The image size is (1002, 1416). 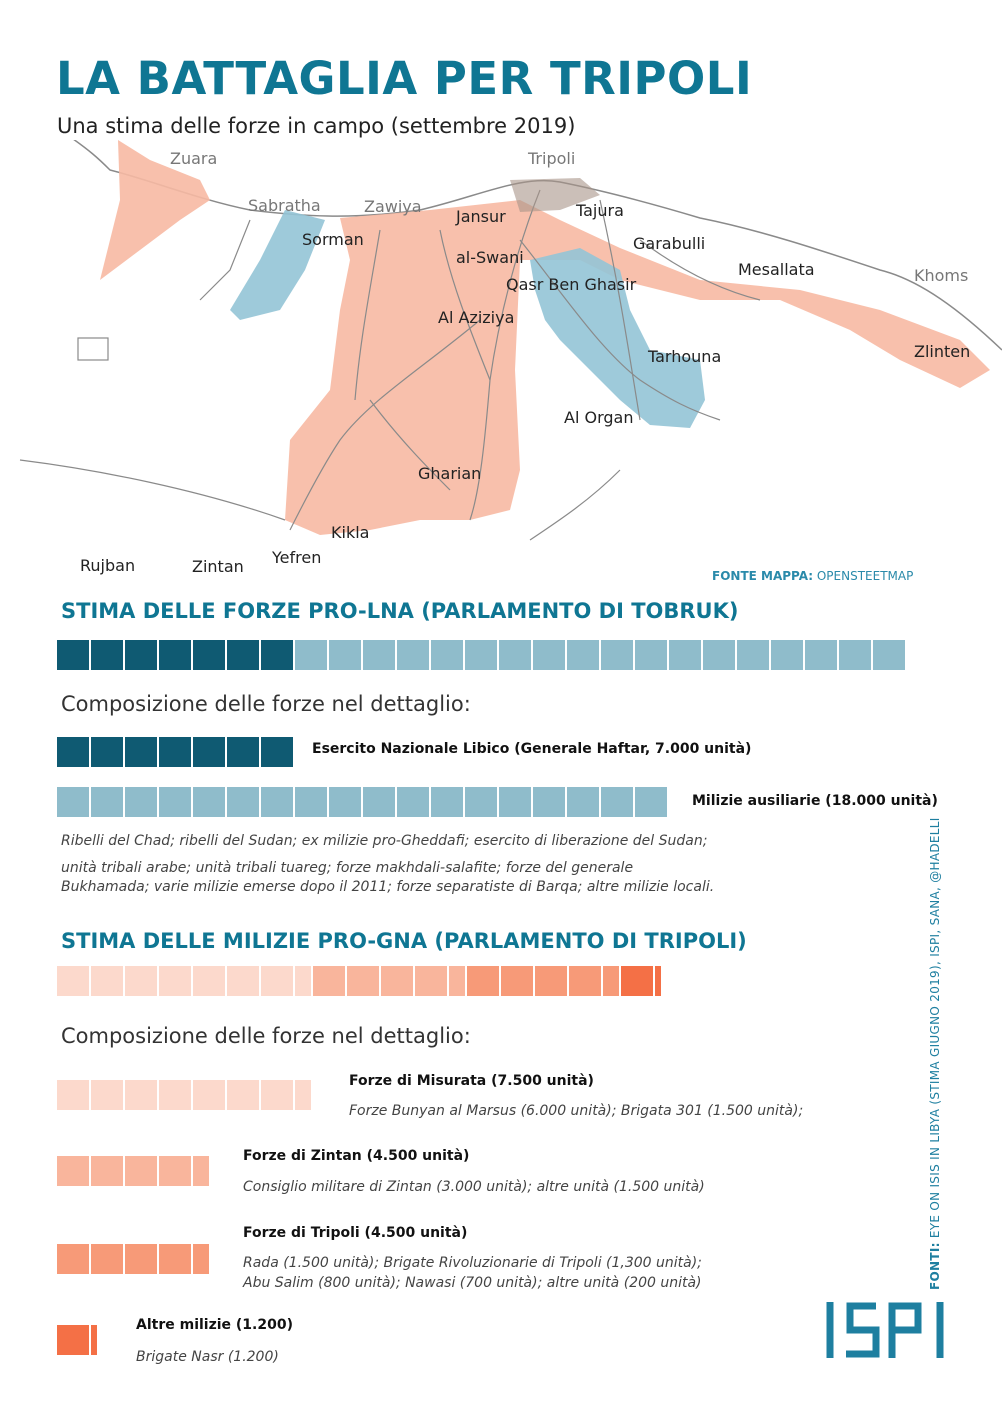 What do you see at coordinates (93, 349) in the screenshot?
I see `map-box` at bounding box center [93, 349].